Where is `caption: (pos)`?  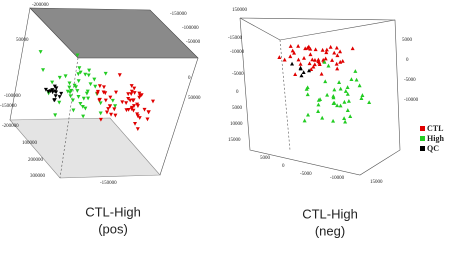
caption: (pos) is located at coordinates (113, 228).